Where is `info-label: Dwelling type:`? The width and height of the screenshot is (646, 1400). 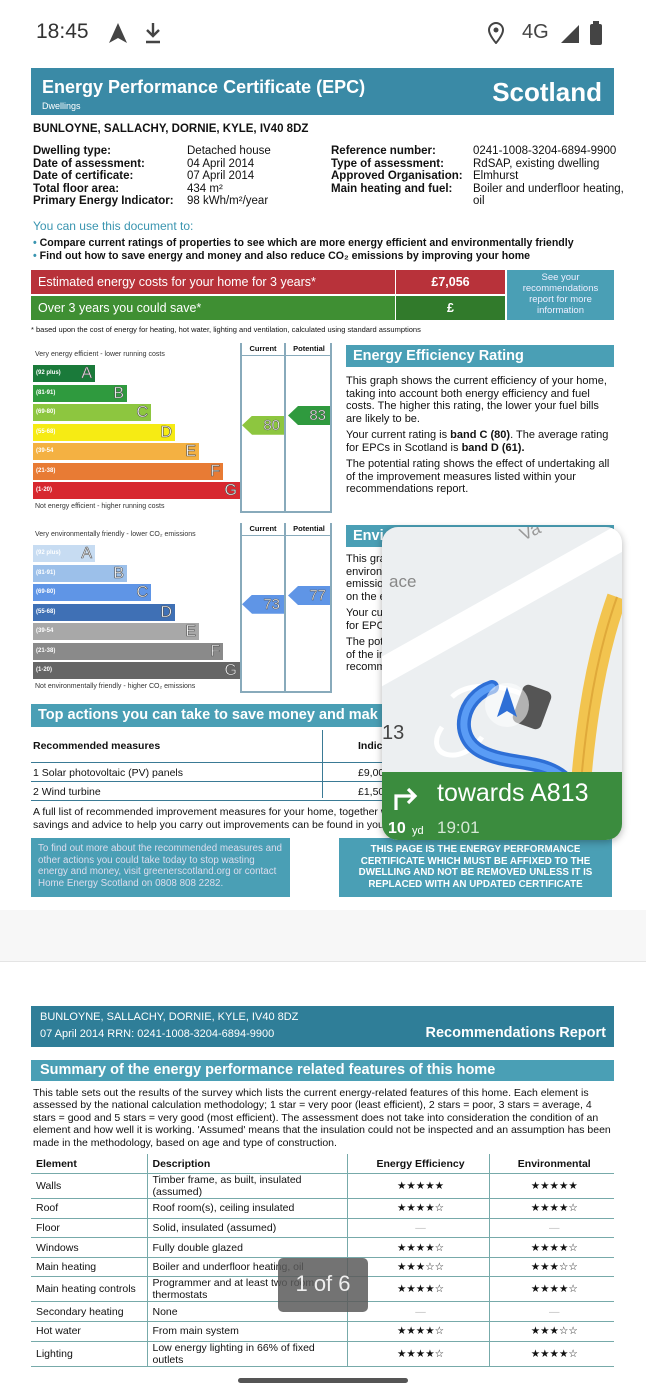
info-label: Dwelling type: is located at coordinates (72, 151).